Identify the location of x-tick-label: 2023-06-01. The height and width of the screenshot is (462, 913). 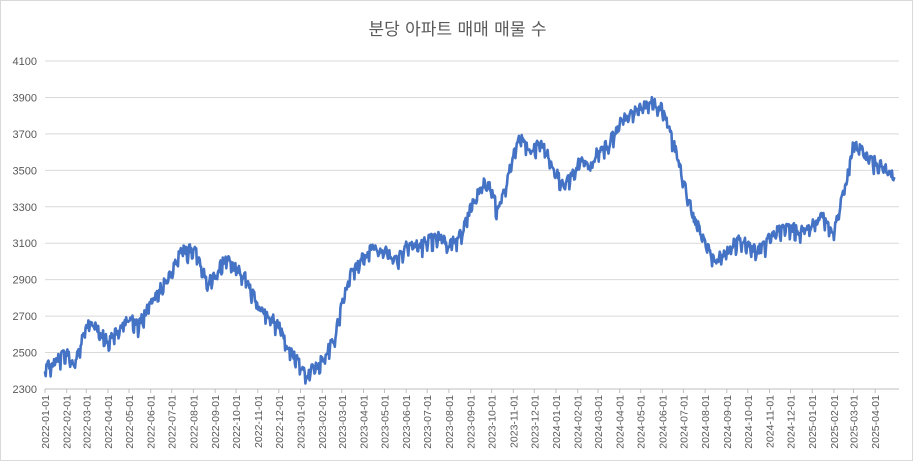
(407, 422).